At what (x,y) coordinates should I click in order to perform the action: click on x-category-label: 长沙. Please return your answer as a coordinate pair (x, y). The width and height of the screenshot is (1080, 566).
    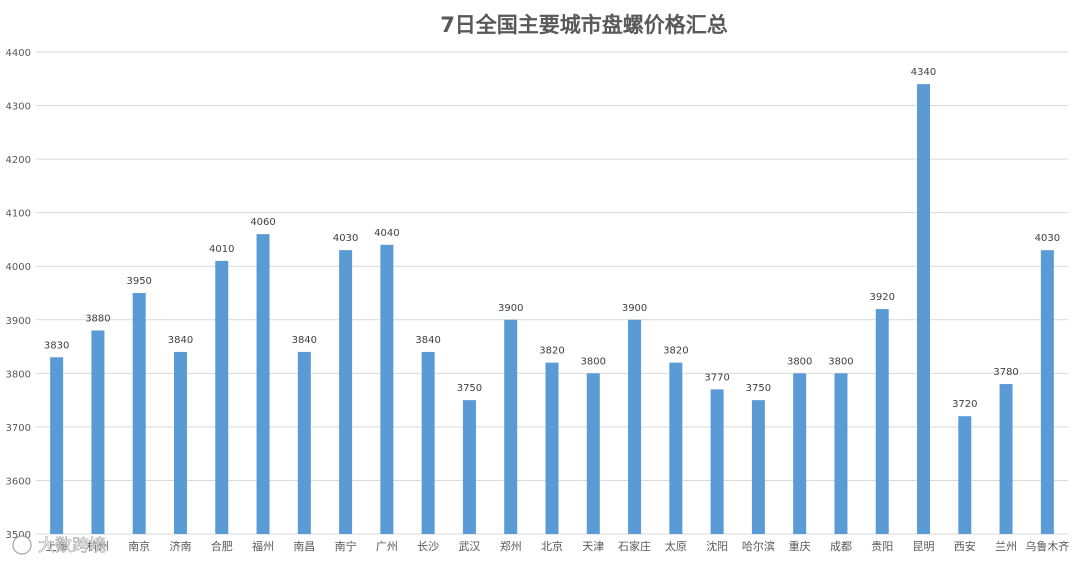
    Looking at the image, I should click on (428, 546).